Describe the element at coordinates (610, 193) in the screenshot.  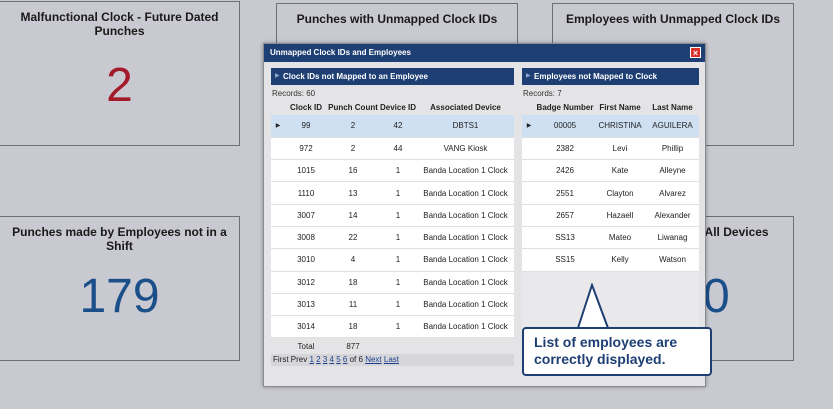
I see `table-row: 2551 Clayton Alvarez` at that location.